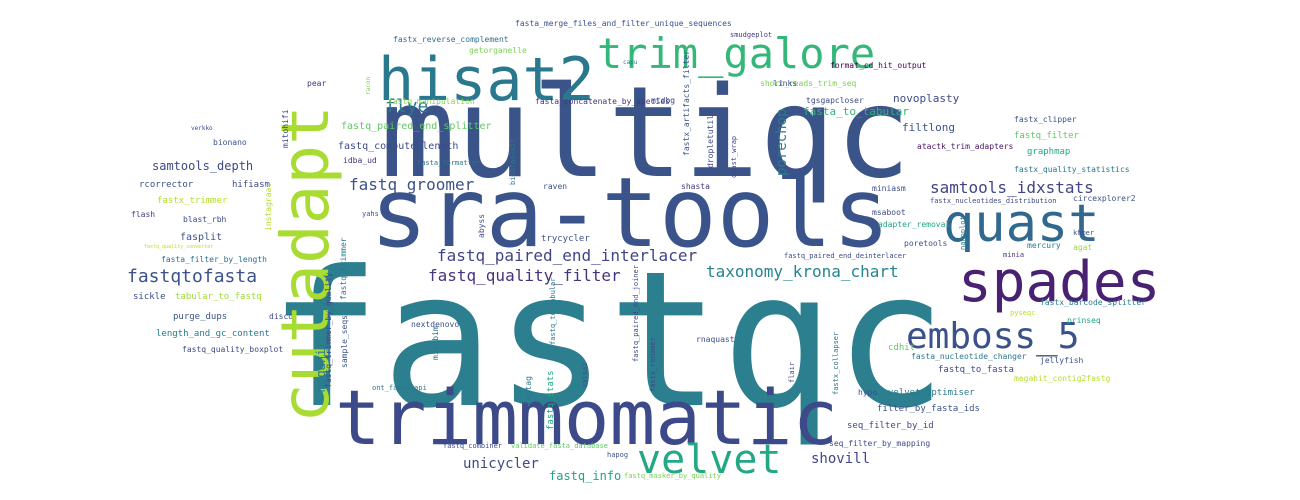  What do you see at coordinates (928, 127) in the screenshot?
I see `word-filtlong: filtlong` at bounding box center [928, 127].